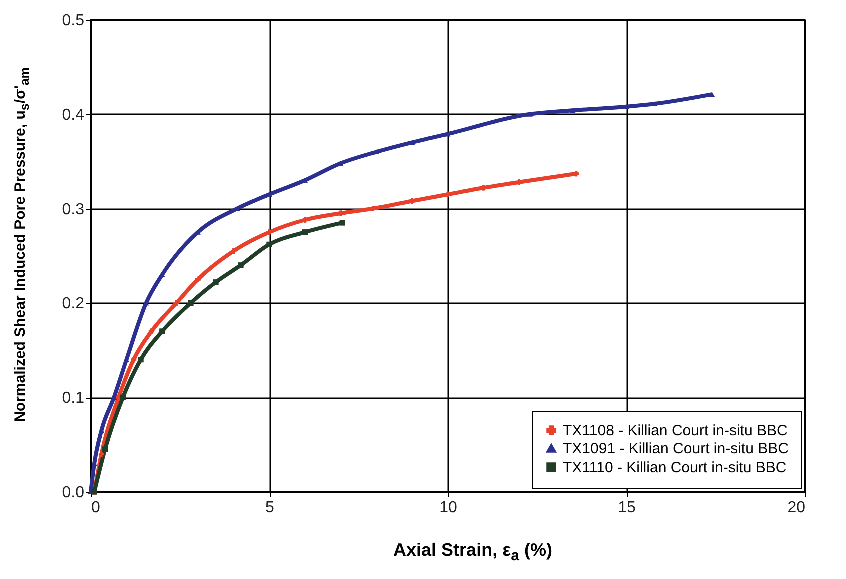 The width and height of the screenshot is (846, 579). I want to click on legend-label: TX1108 - Killian Court in-situ BBC, so click(675, 431).